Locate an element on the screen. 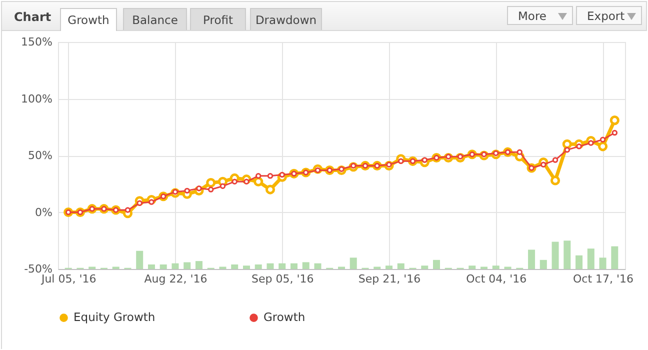 The image size is (648, 350). text: Balance is located at coordinates (155, 19).